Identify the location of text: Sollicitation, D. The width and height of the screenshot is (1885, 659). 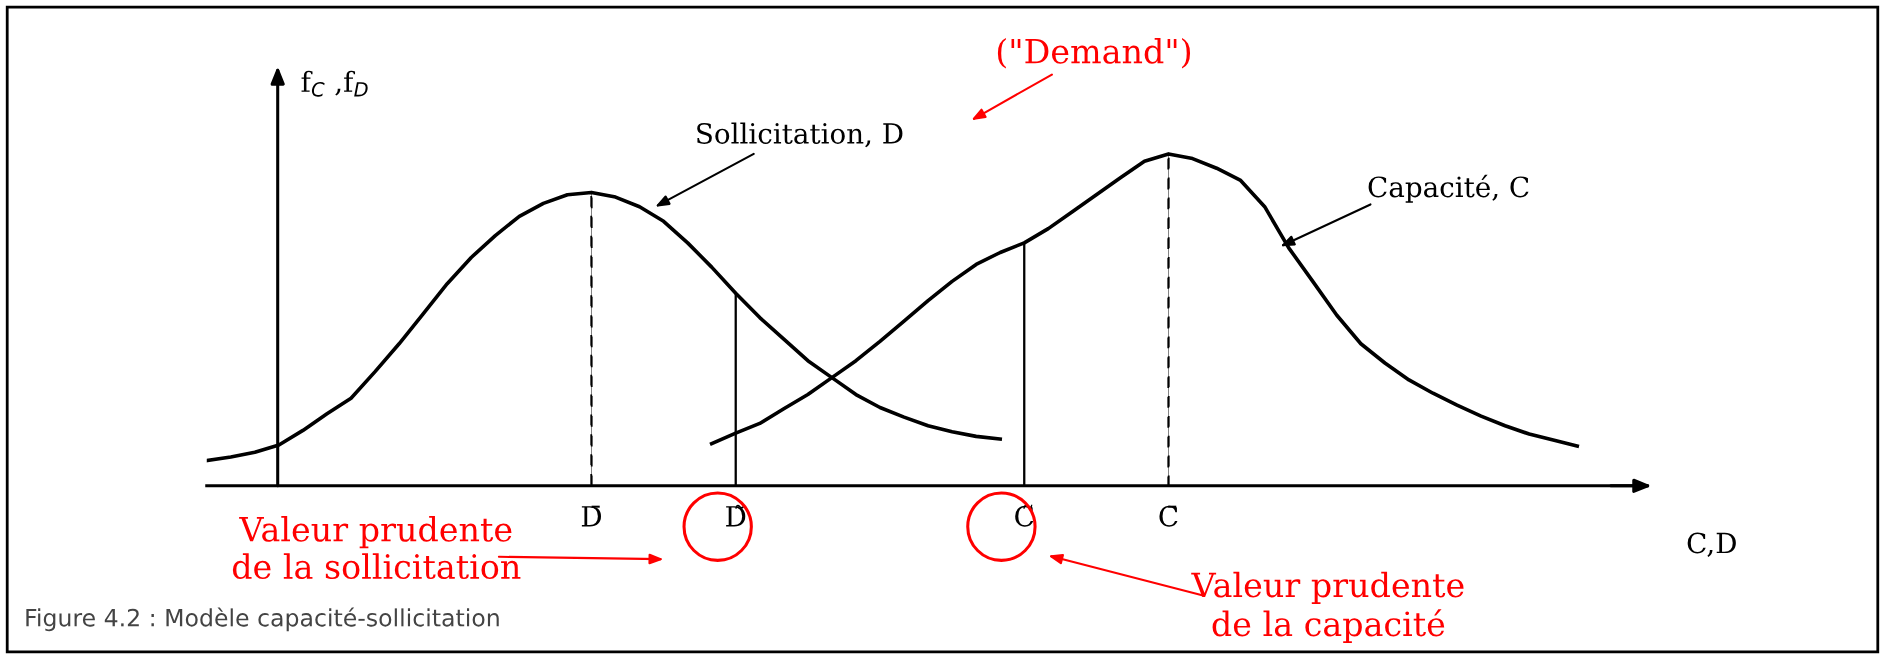
(800, 135).